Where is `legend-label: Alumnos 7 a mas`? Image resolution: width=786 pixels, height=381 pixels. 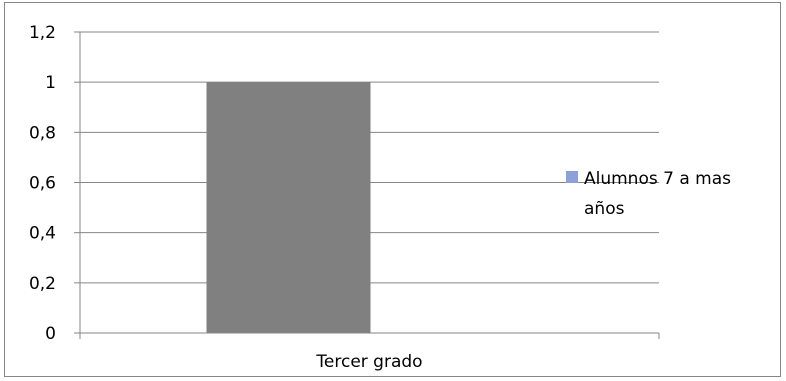
legend-label: Alumnos 7 a mas is located at coordinates (657, 179).